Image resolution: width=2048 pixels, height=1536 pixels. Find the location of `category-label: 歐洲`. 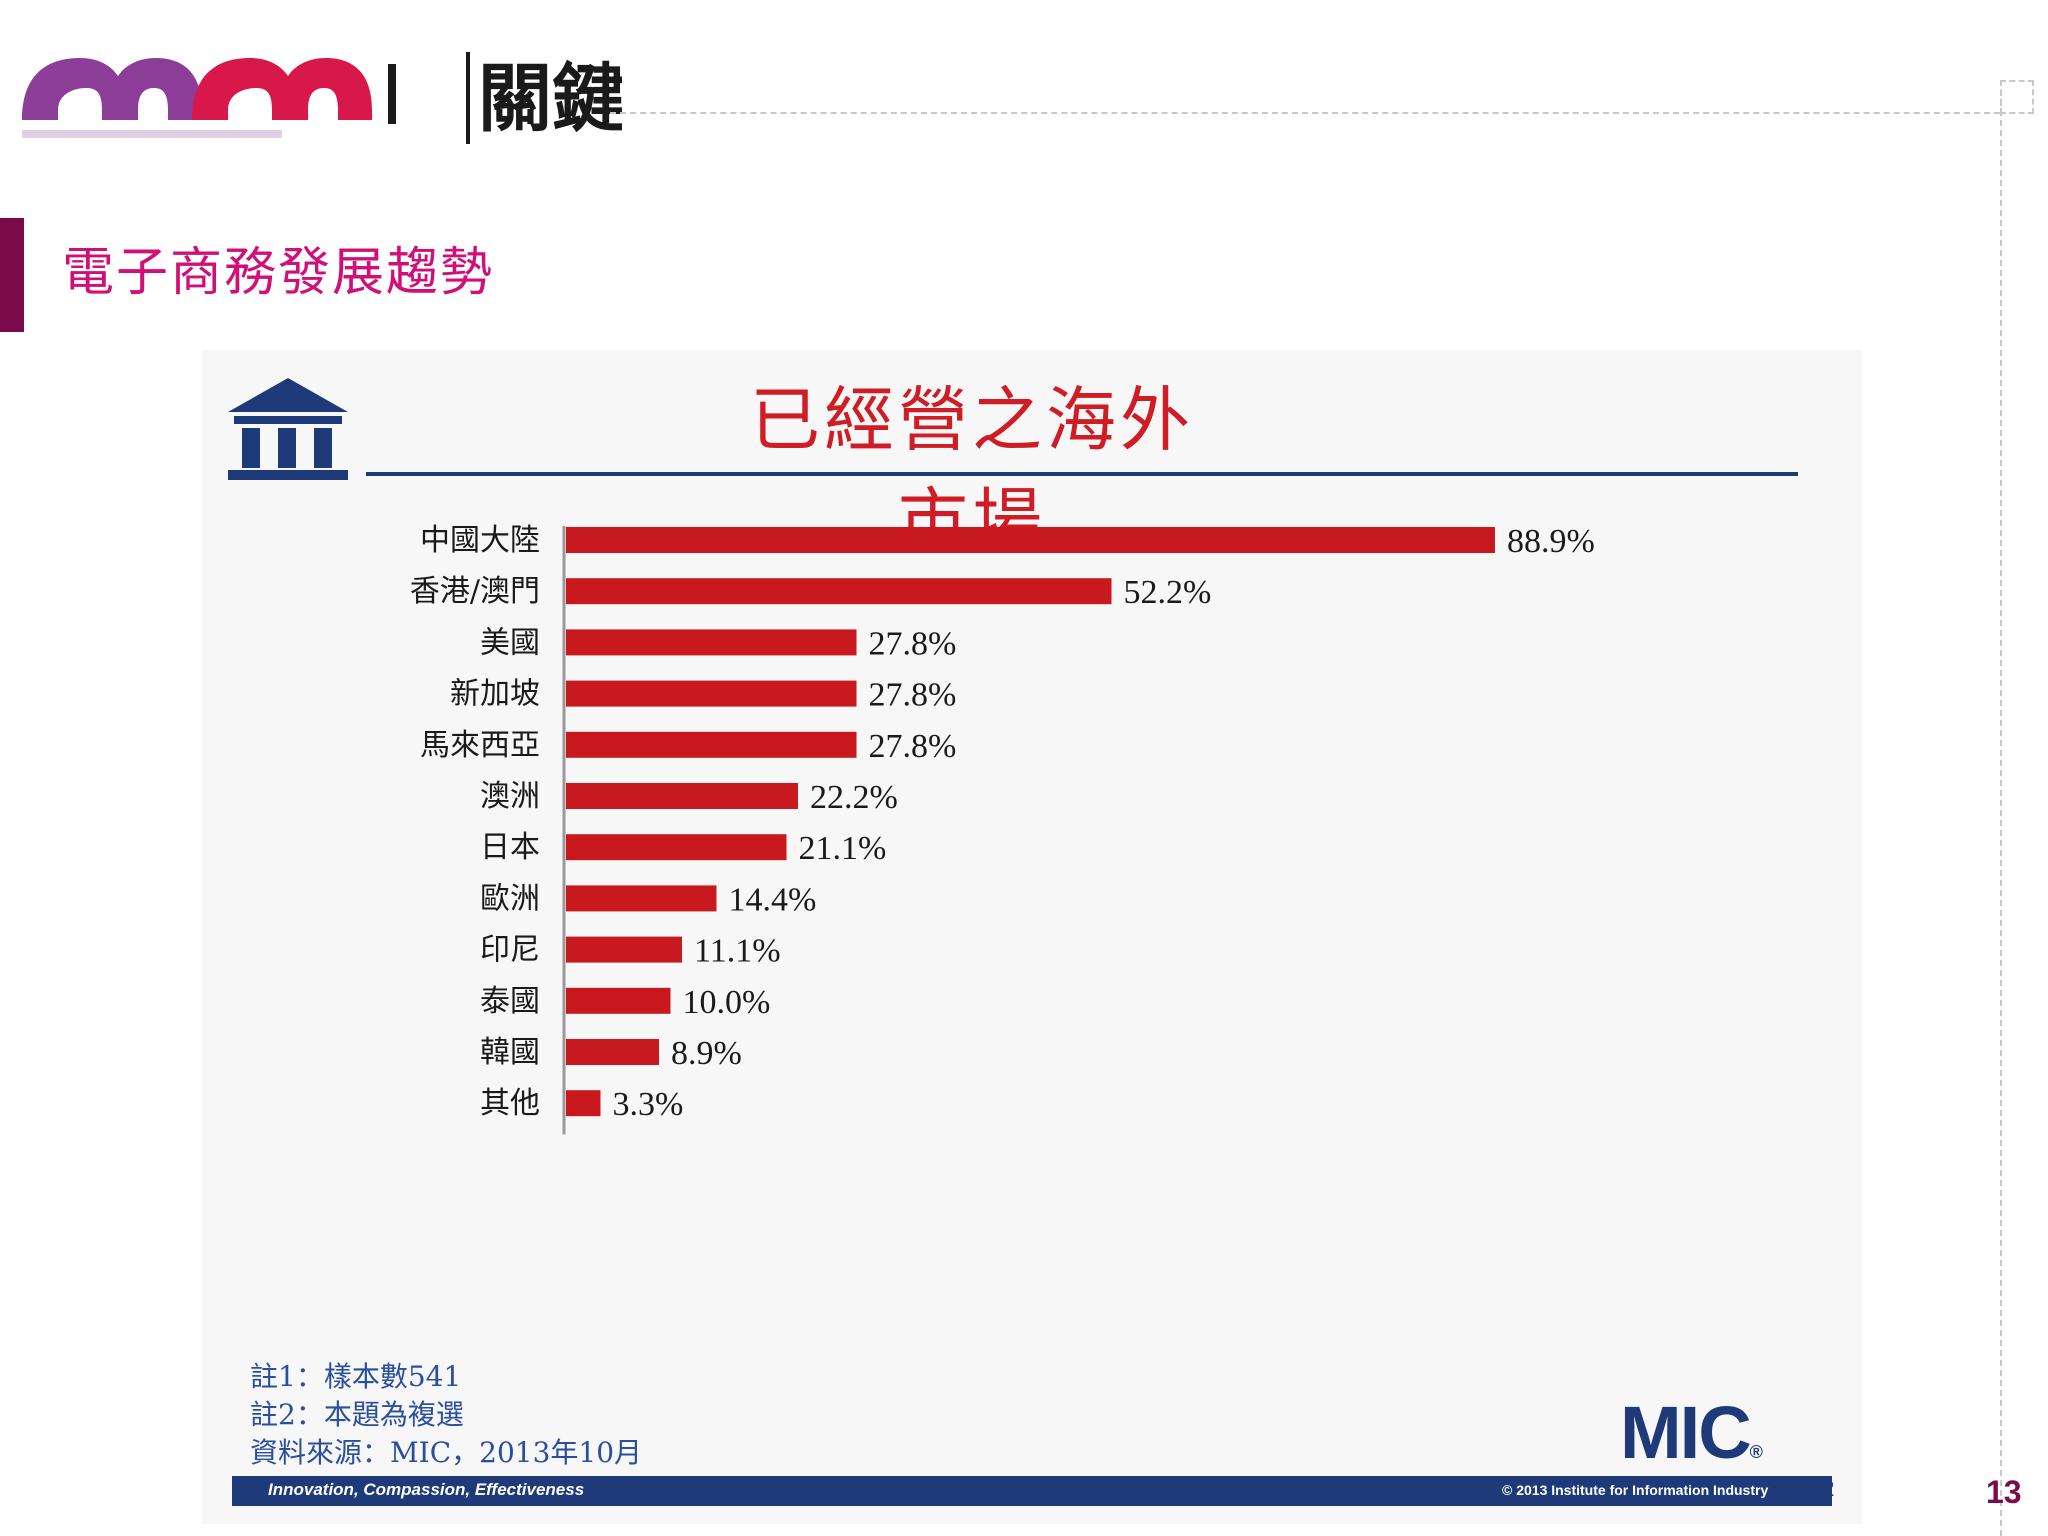

category-label: 歐洲 is located at coordinates (510, 898).